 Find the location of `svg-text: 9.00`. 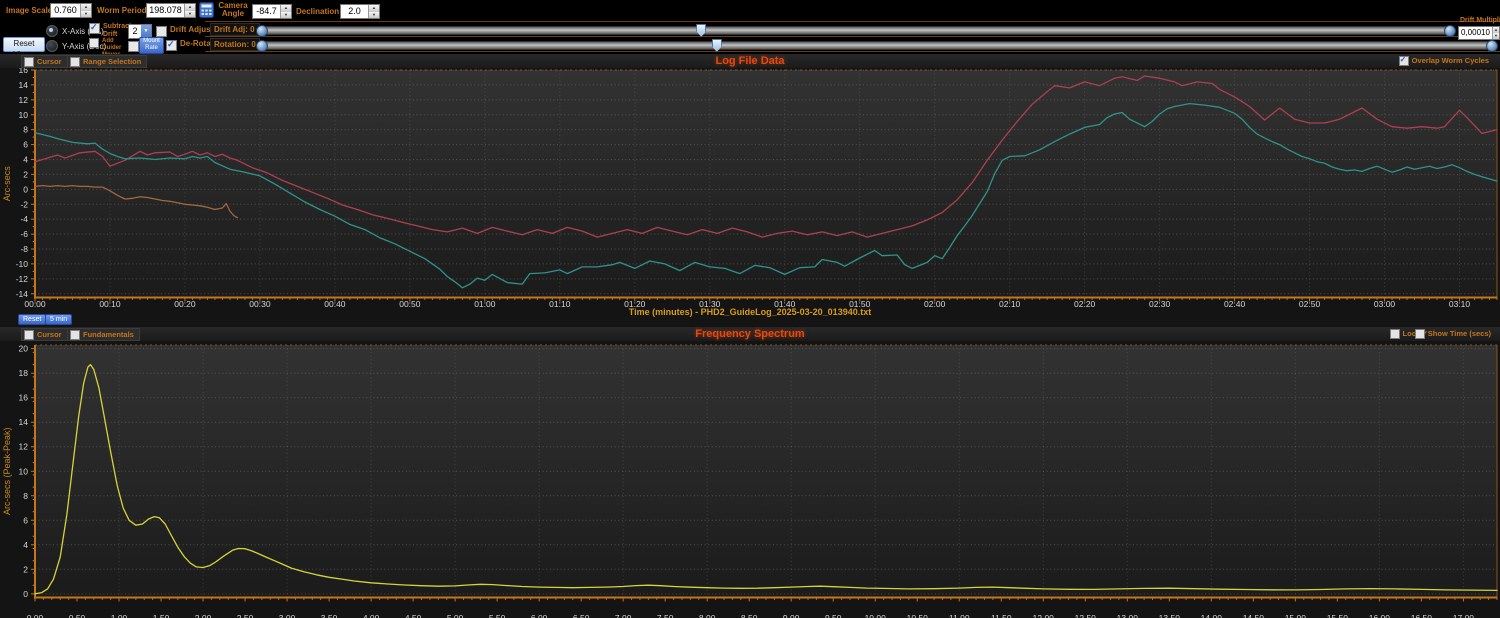

svg-text: 9.00 is located at coordinates (791, 615).